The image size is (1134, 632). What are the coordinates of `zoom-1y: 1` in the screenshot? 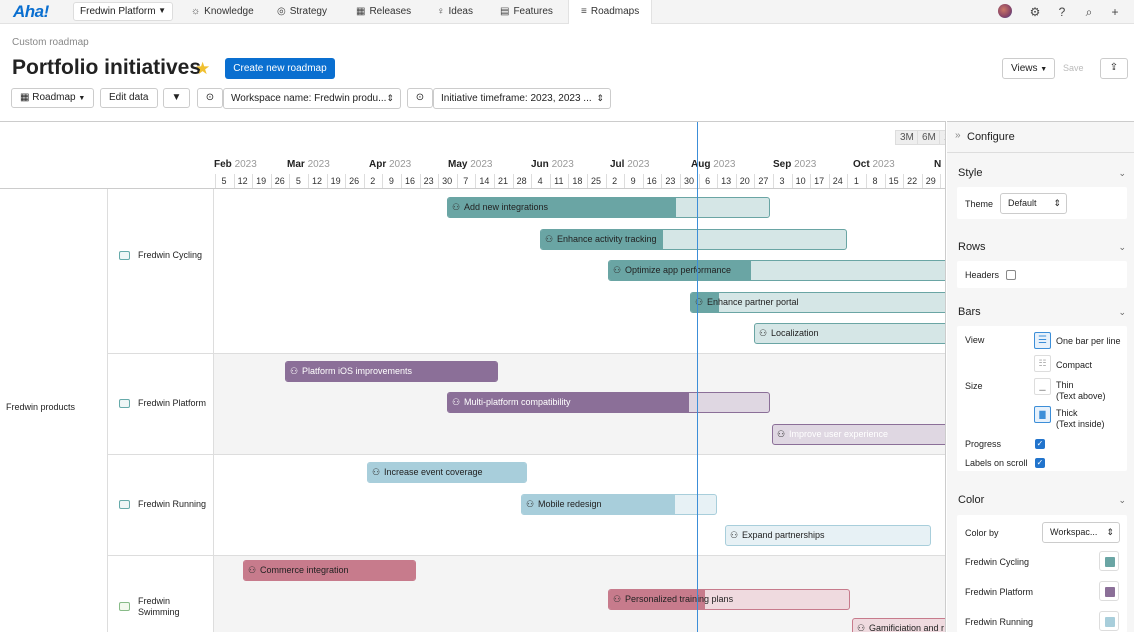 It's located at (942, 137).